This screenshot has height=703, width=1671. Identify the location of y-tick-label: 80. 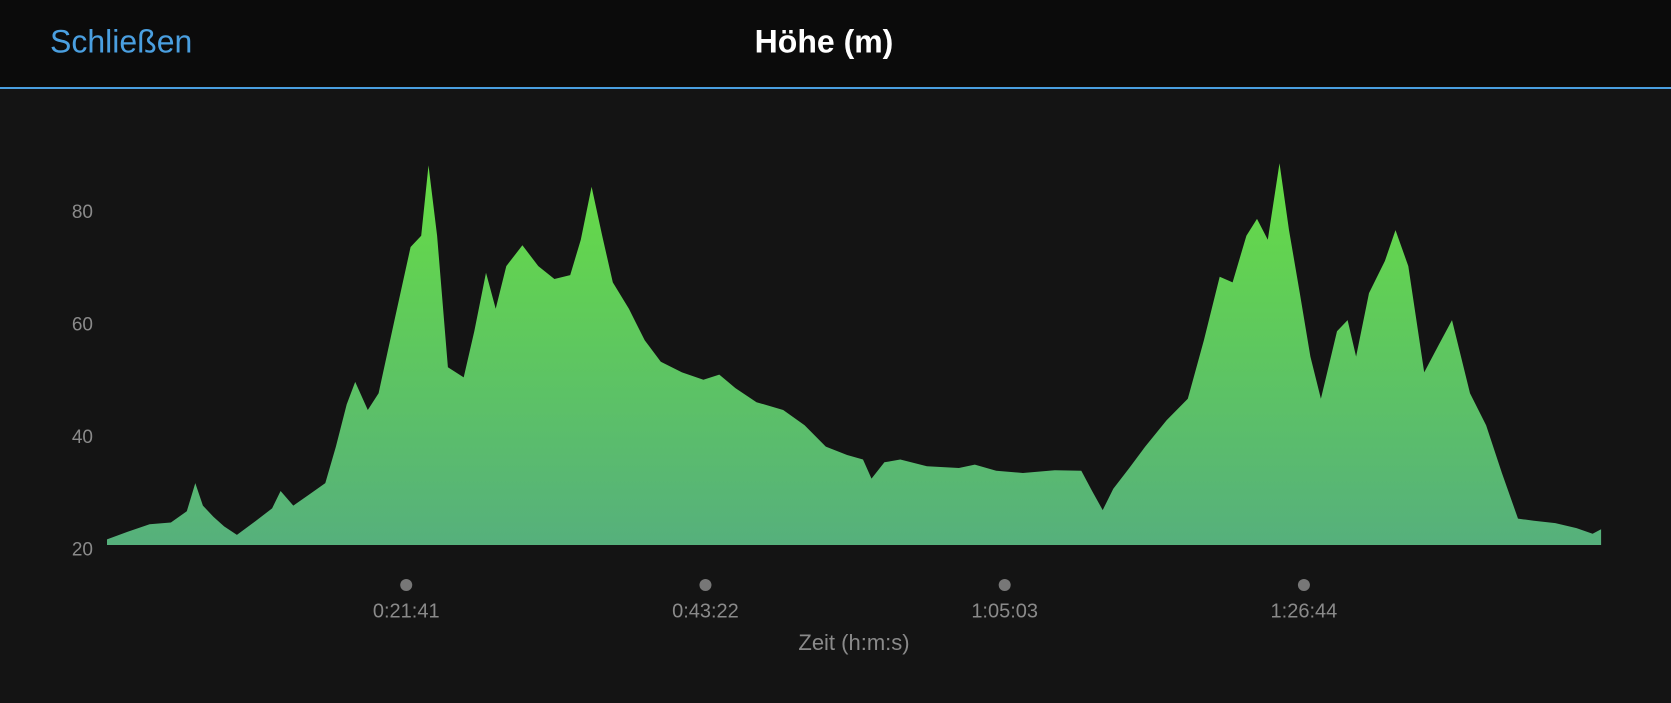
(82, 212).